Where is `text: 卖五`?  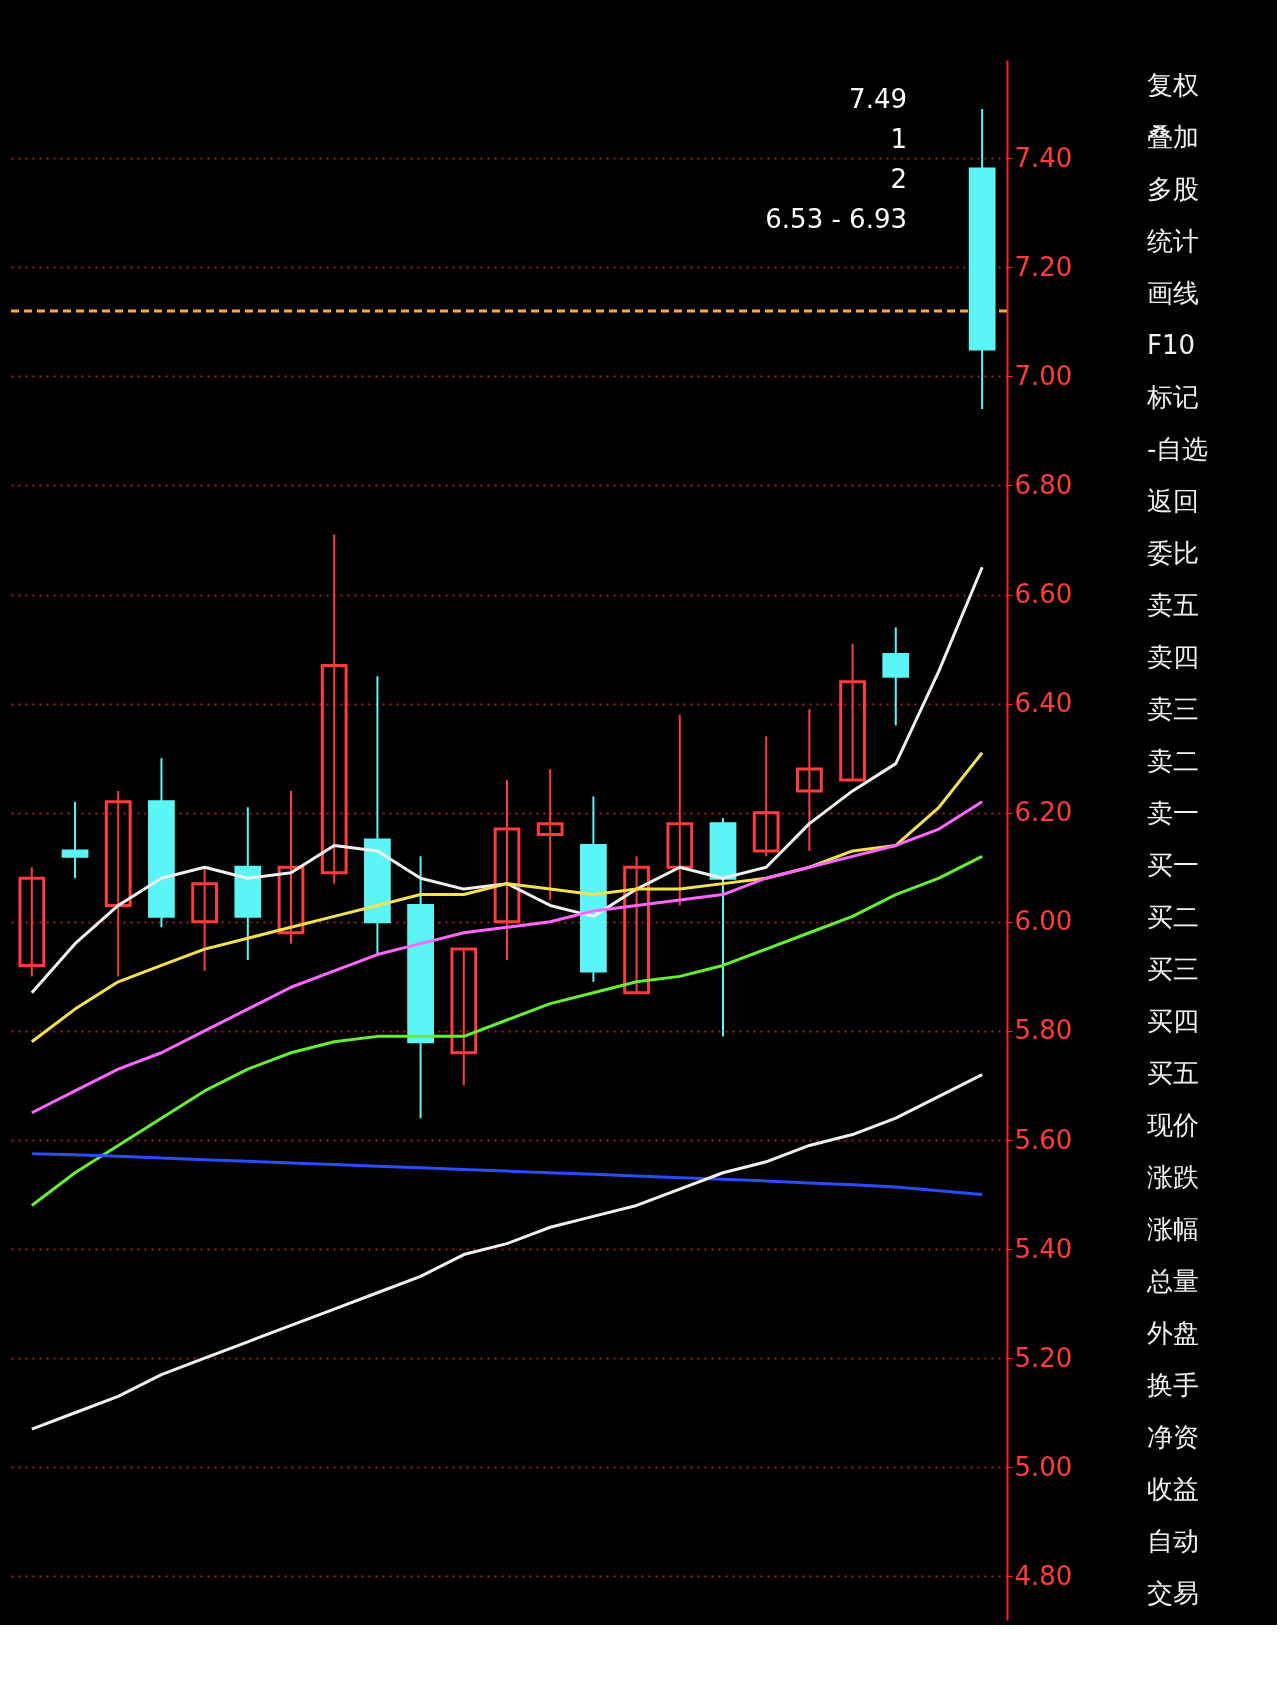 text: 卖五 is located at coordinates (1173, 605).